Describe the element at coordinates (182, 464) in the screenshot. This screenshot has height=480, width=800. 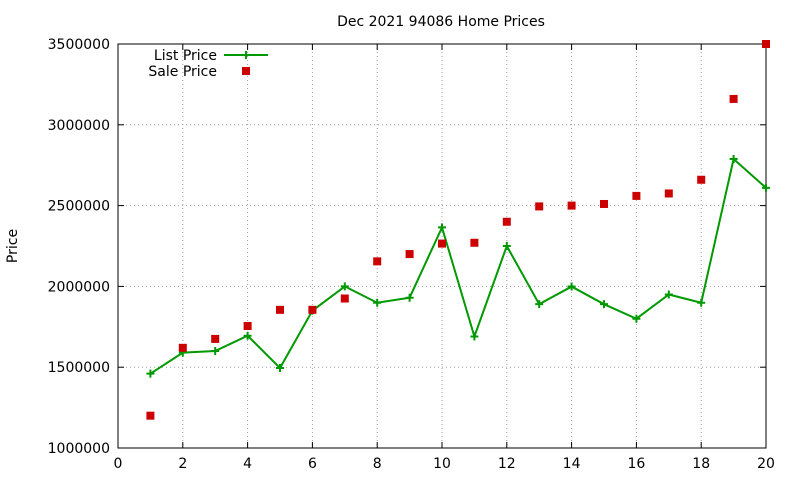
I see `x-tick-label: 2` at that location.